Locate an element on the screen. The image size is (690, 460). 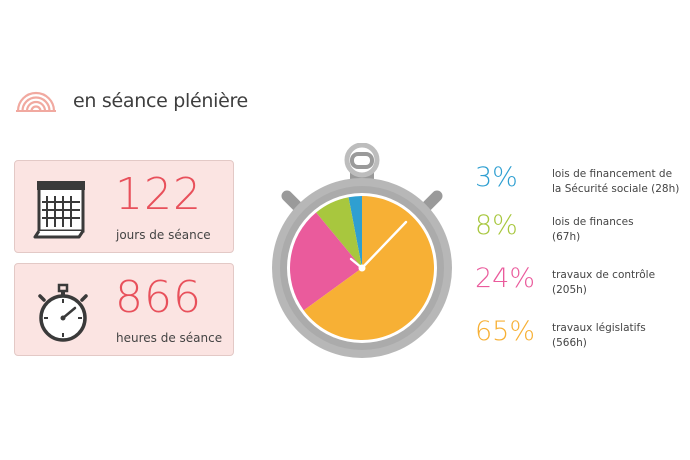
stopwatch-pie-chart is located at coordinates (362, 250).